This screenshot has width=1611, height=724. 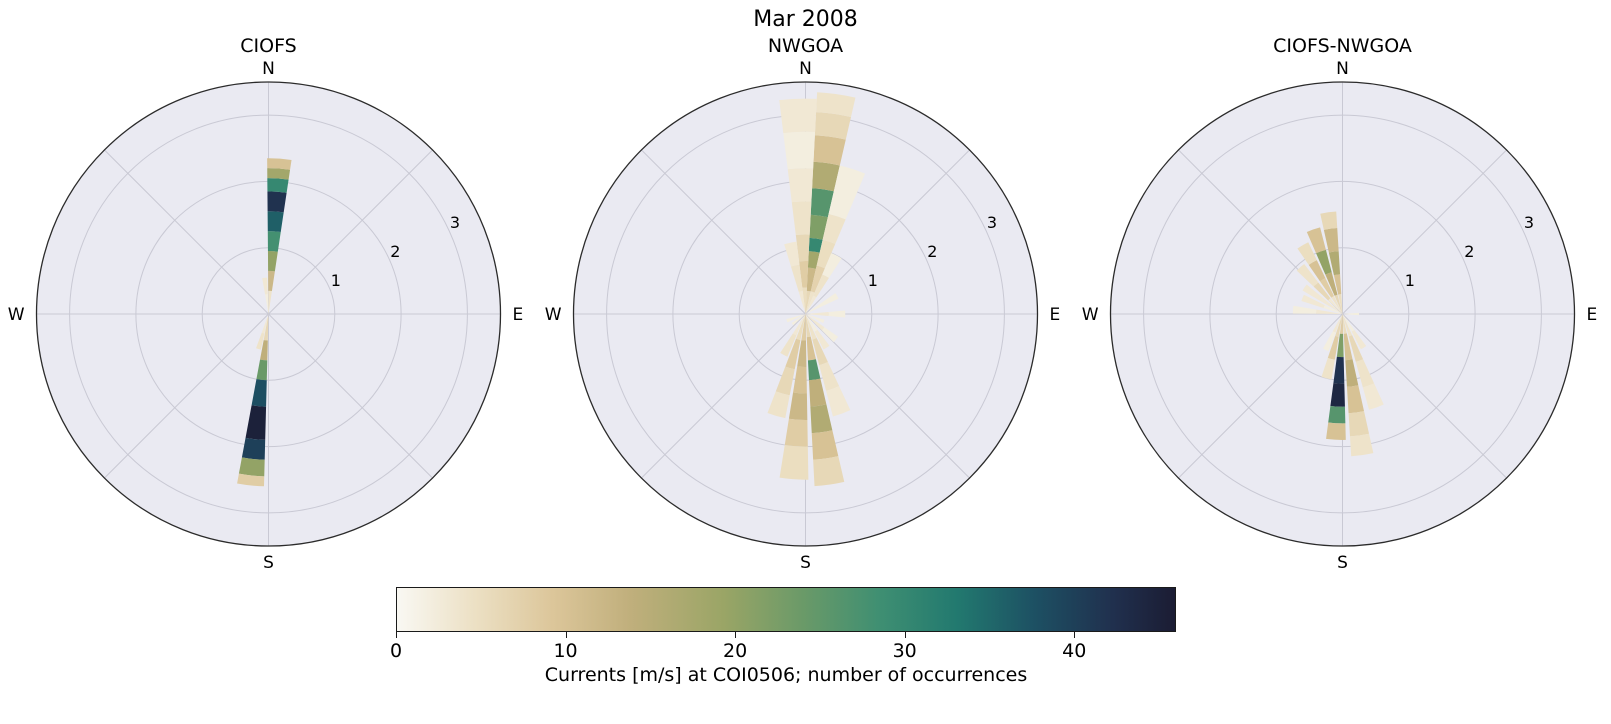 What do you see at coordinates (1342, 46) in the screenshot?
I see `plot-title-ciofs-nwgoa: CIOFS-NWGOA` at bounding box center [1342, 46].